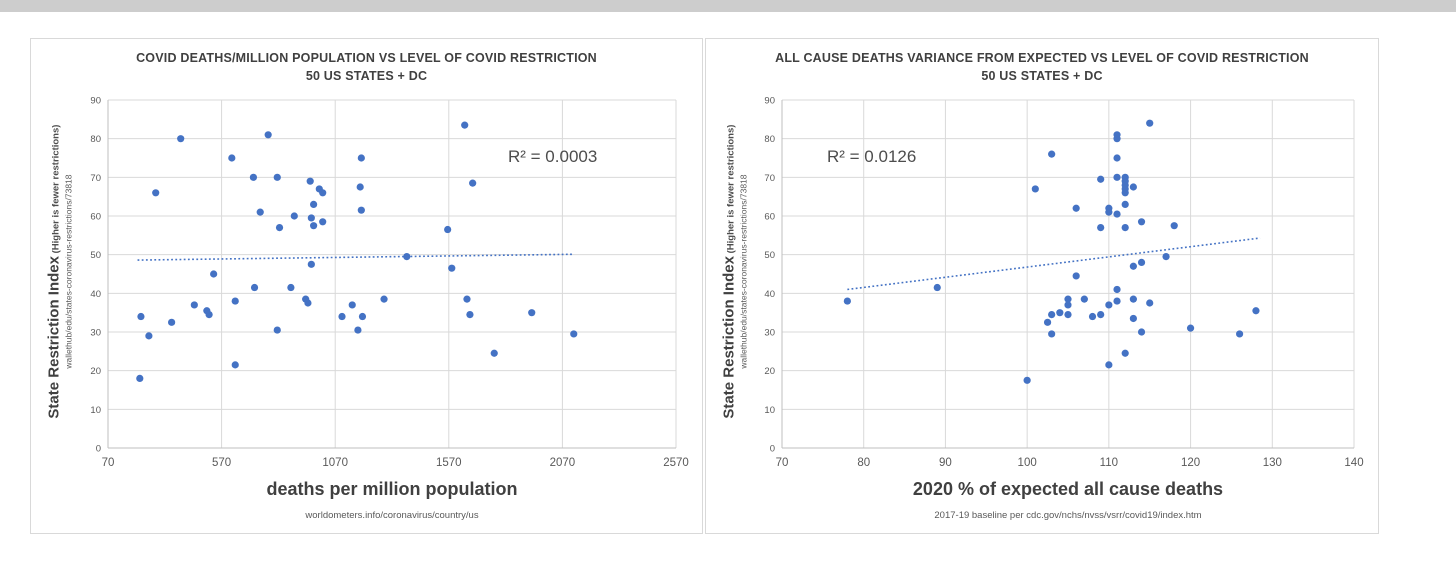 This screenshot has width=1456, height=571. I want to click on r-squared-label: R² = 0.0126, so click(872, 156).